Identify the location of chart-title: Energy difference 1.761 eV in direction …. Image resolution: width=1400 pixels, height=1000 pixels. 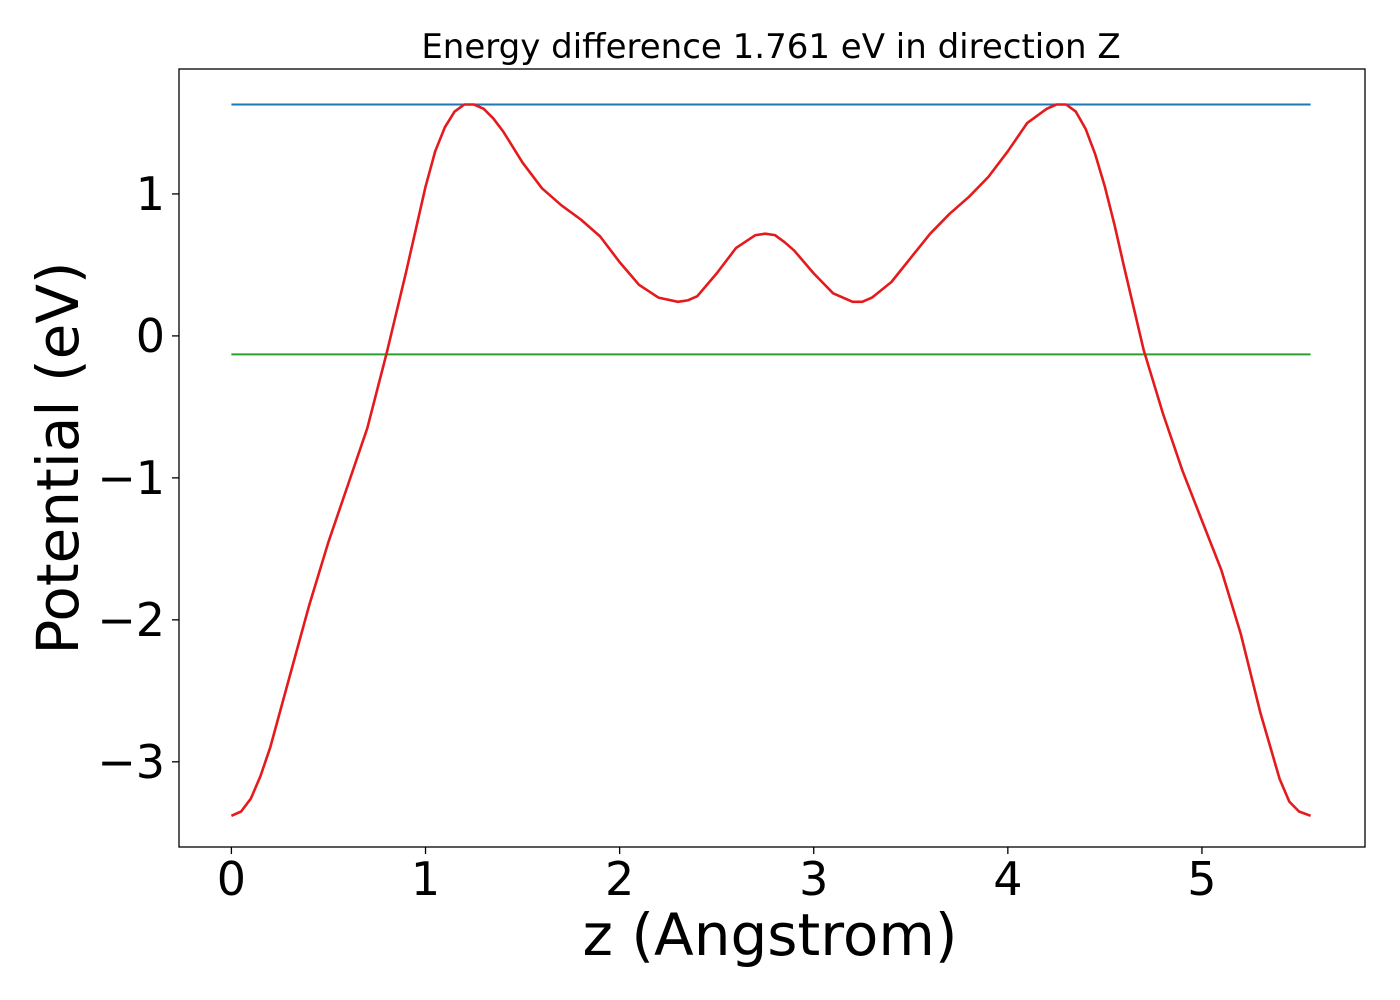
(770, 47).